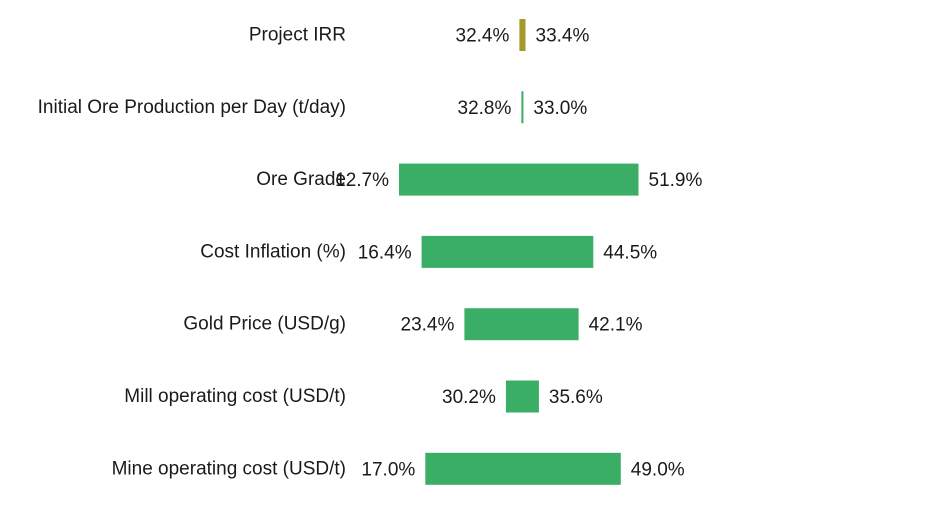  I want to click on category-label-project-irr: Project IRR, so click(297, 35).